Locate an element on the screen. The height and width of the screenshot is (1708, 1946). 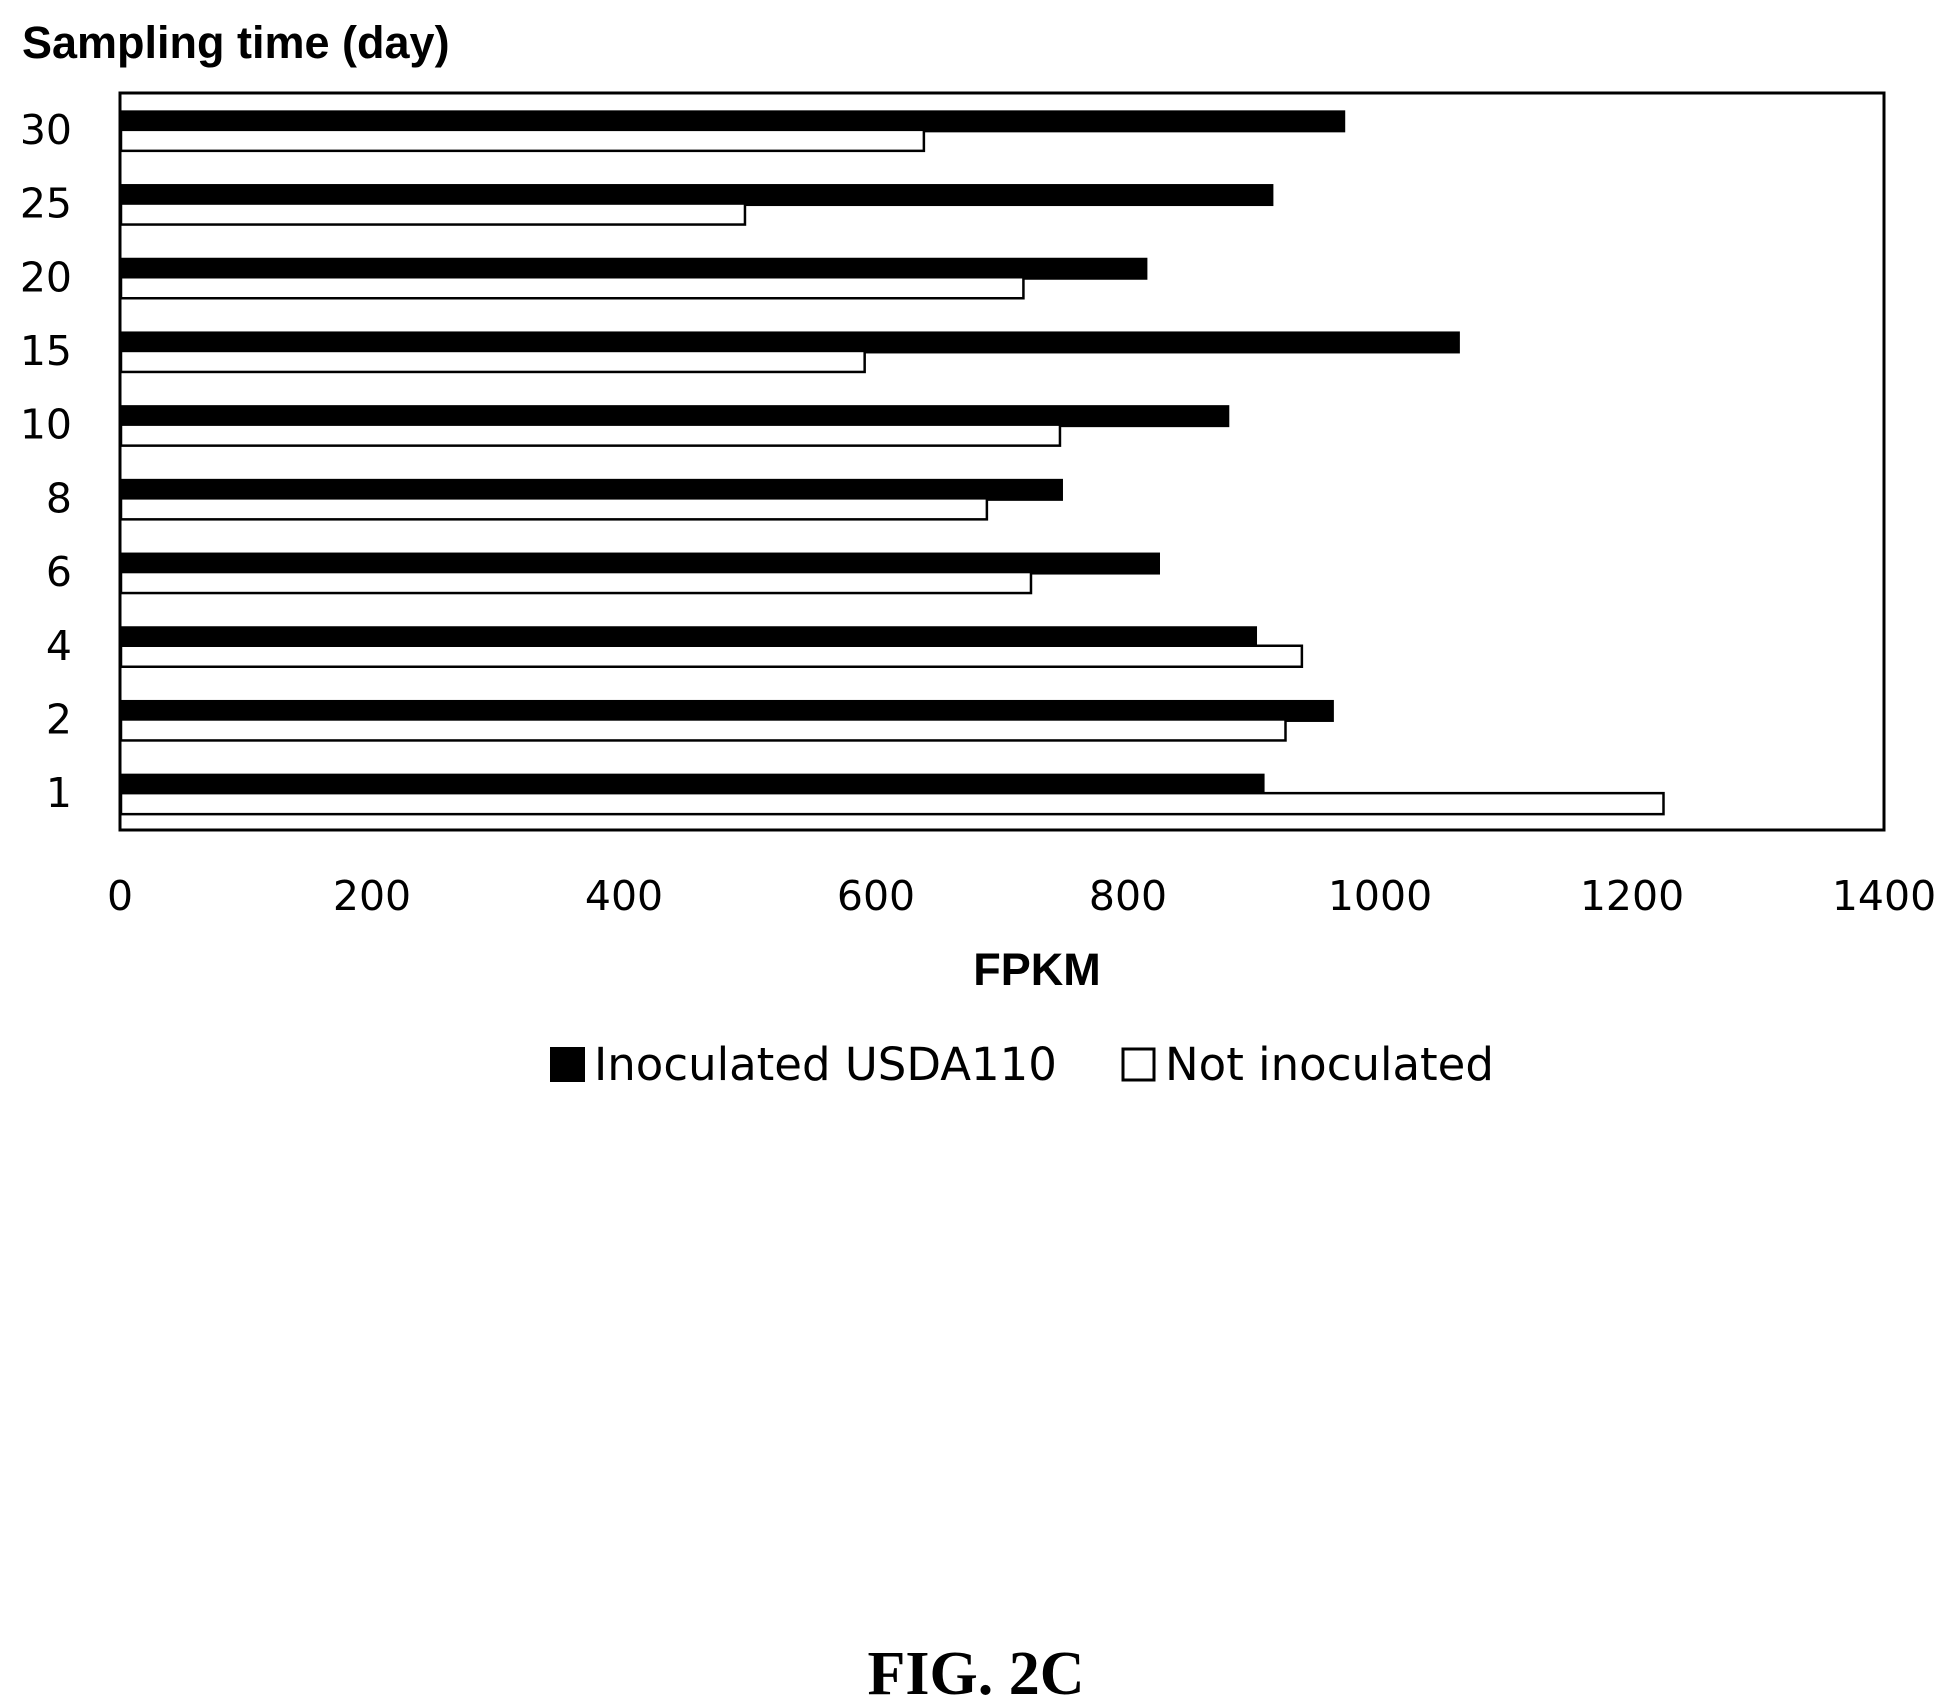
x-tick-label: 800 is located at coordinates (1128, 896).